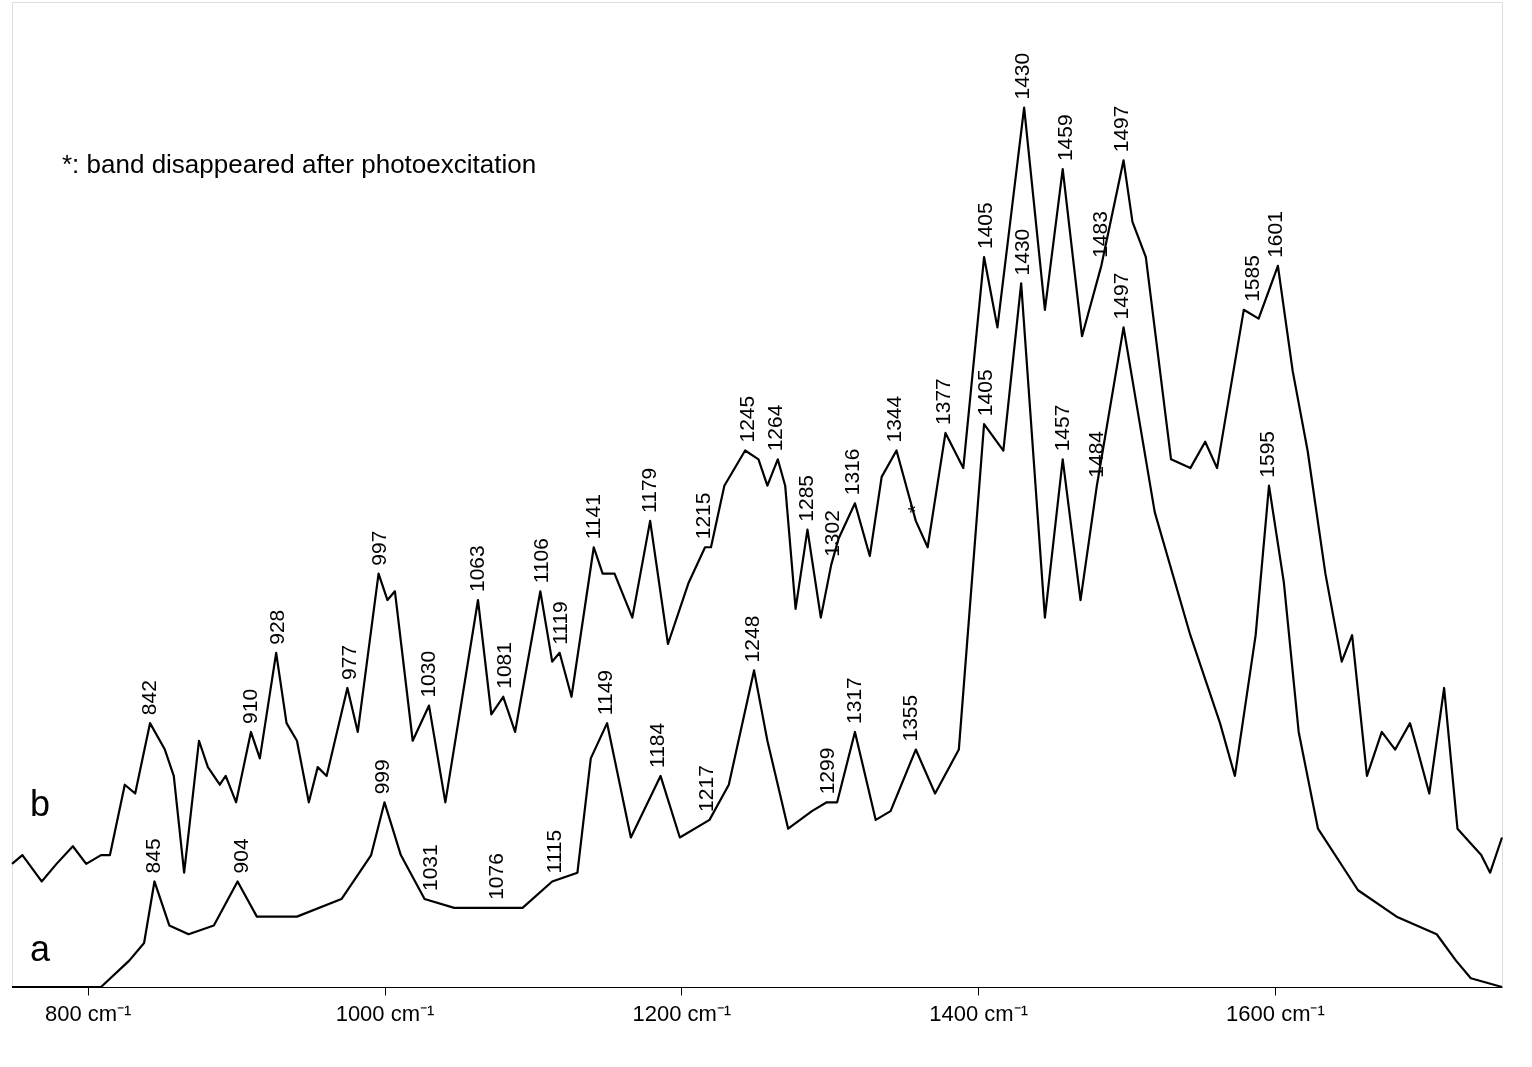  I want to click on annotation: 1149, so click(604, 692).